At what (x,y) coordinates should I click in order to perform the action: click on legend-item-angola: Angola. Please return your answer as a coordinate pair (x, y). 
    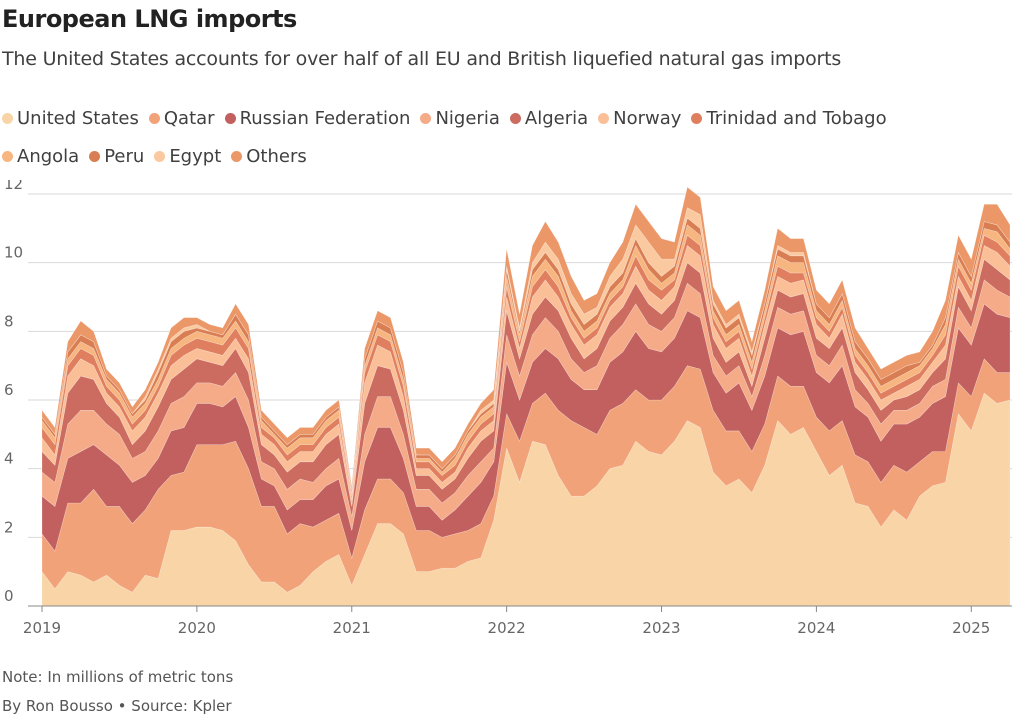
    Looking at the image, I should click on (40, 157).